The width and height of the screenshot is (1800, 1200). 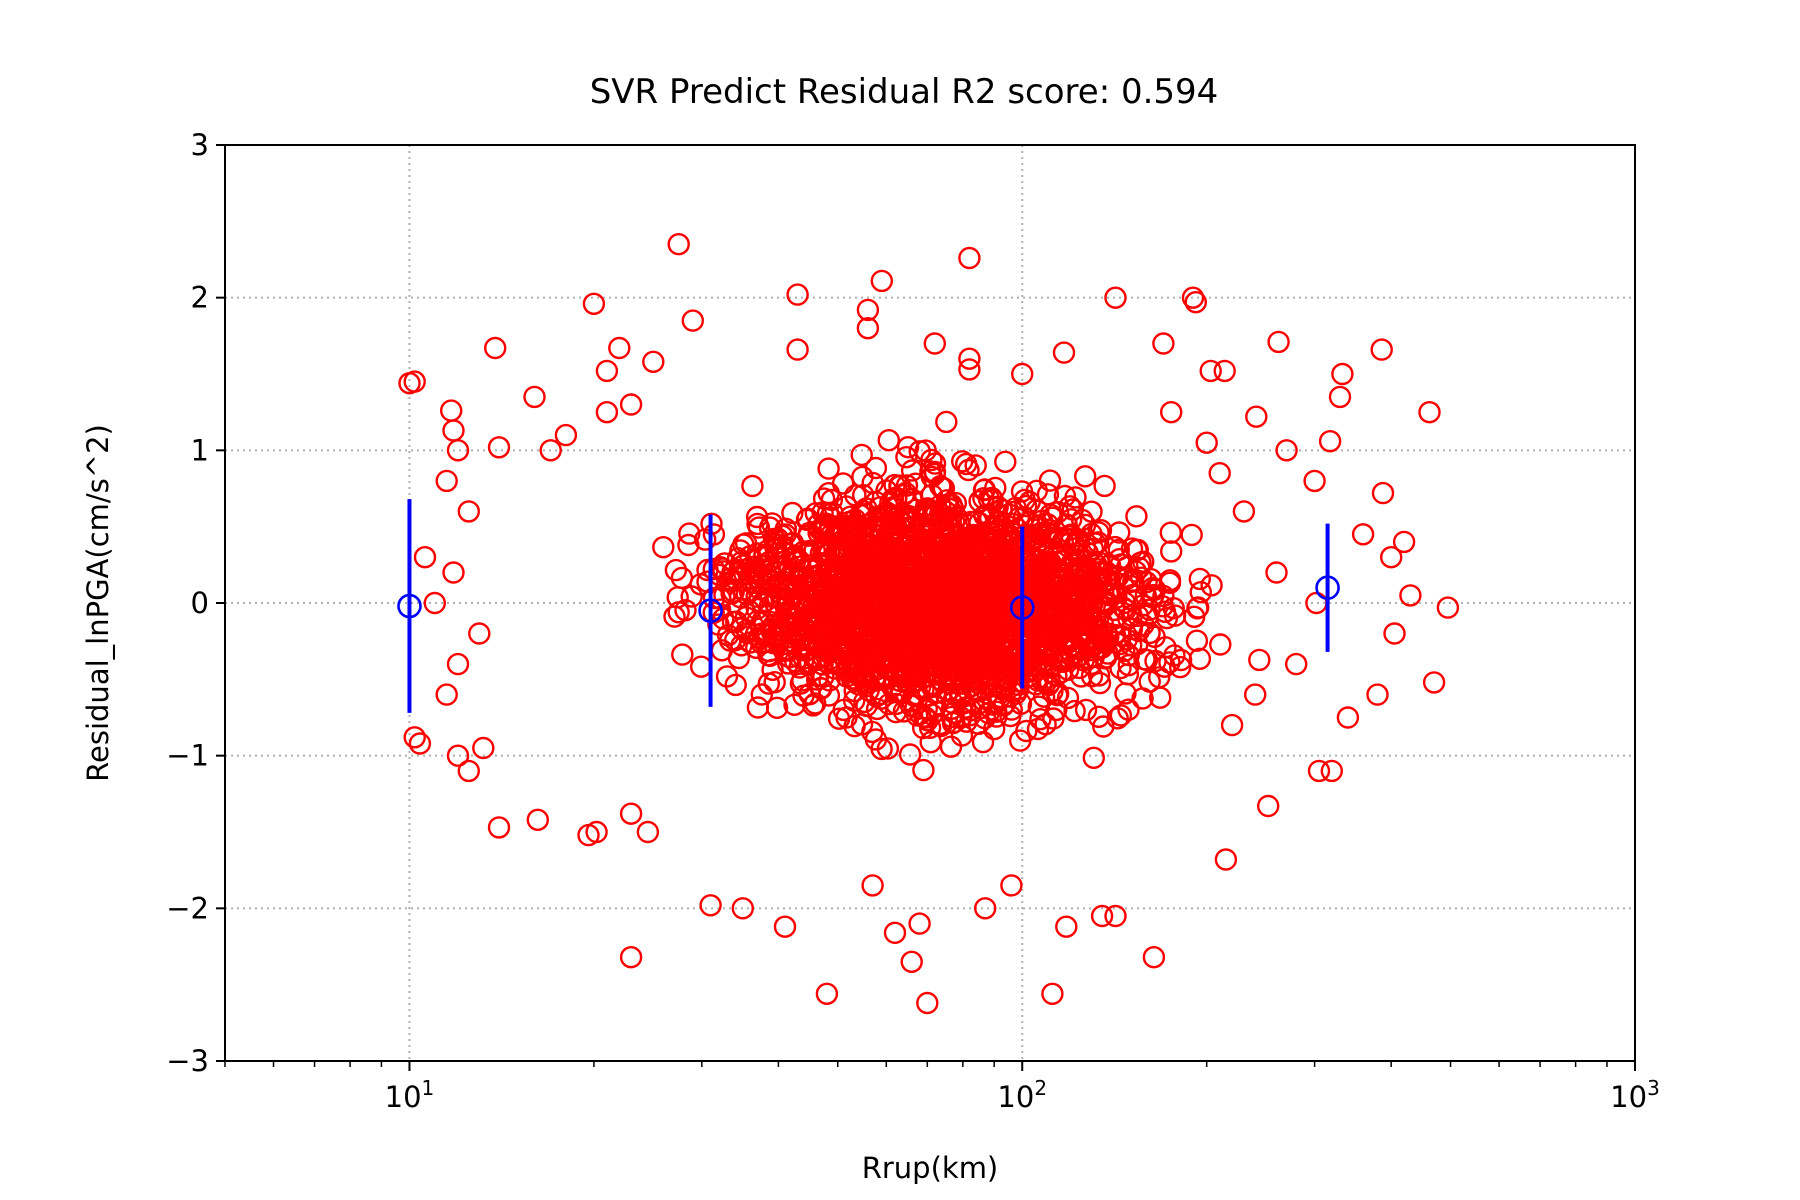 I want to click on y-tick-label: −2, so click(x=187, y=908).